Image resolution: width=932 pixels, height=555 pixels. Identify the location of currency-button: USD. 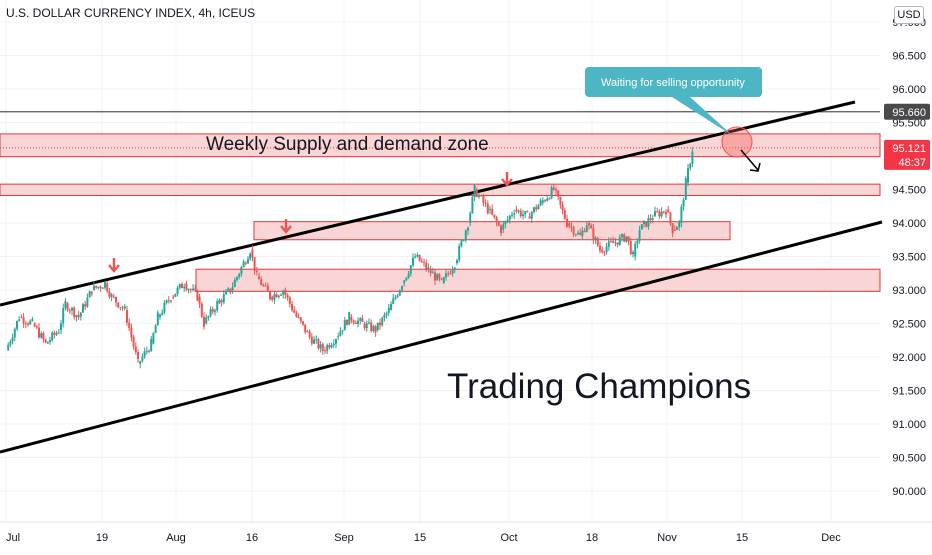
(909, 15).